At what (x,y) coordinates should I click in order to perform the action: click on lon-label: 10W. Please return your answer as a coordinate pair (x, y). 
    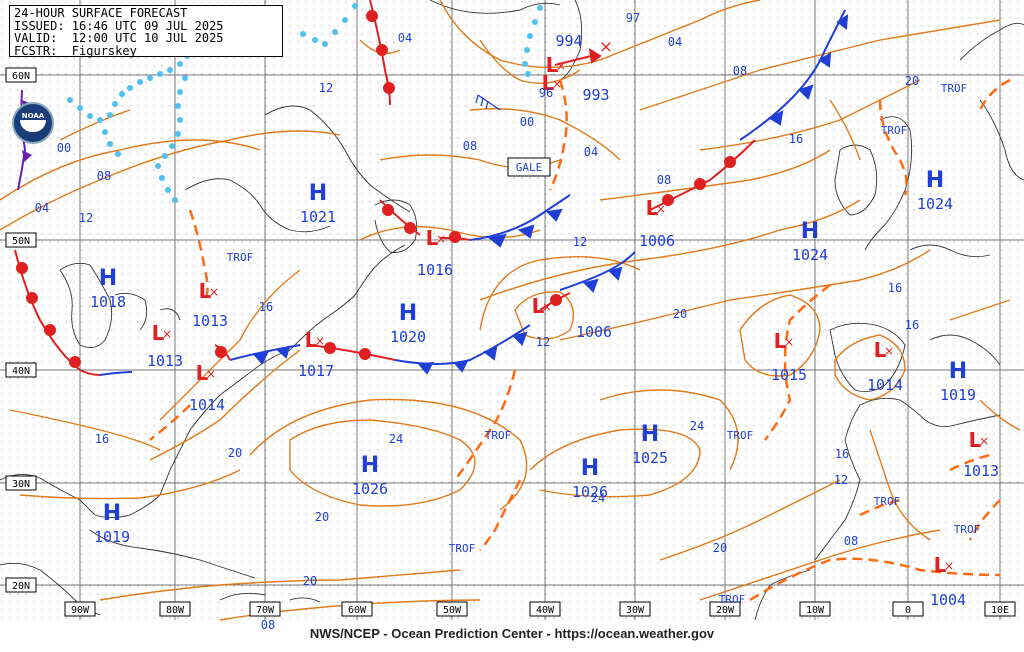
    Looking at the image, I should click on (815, 610).